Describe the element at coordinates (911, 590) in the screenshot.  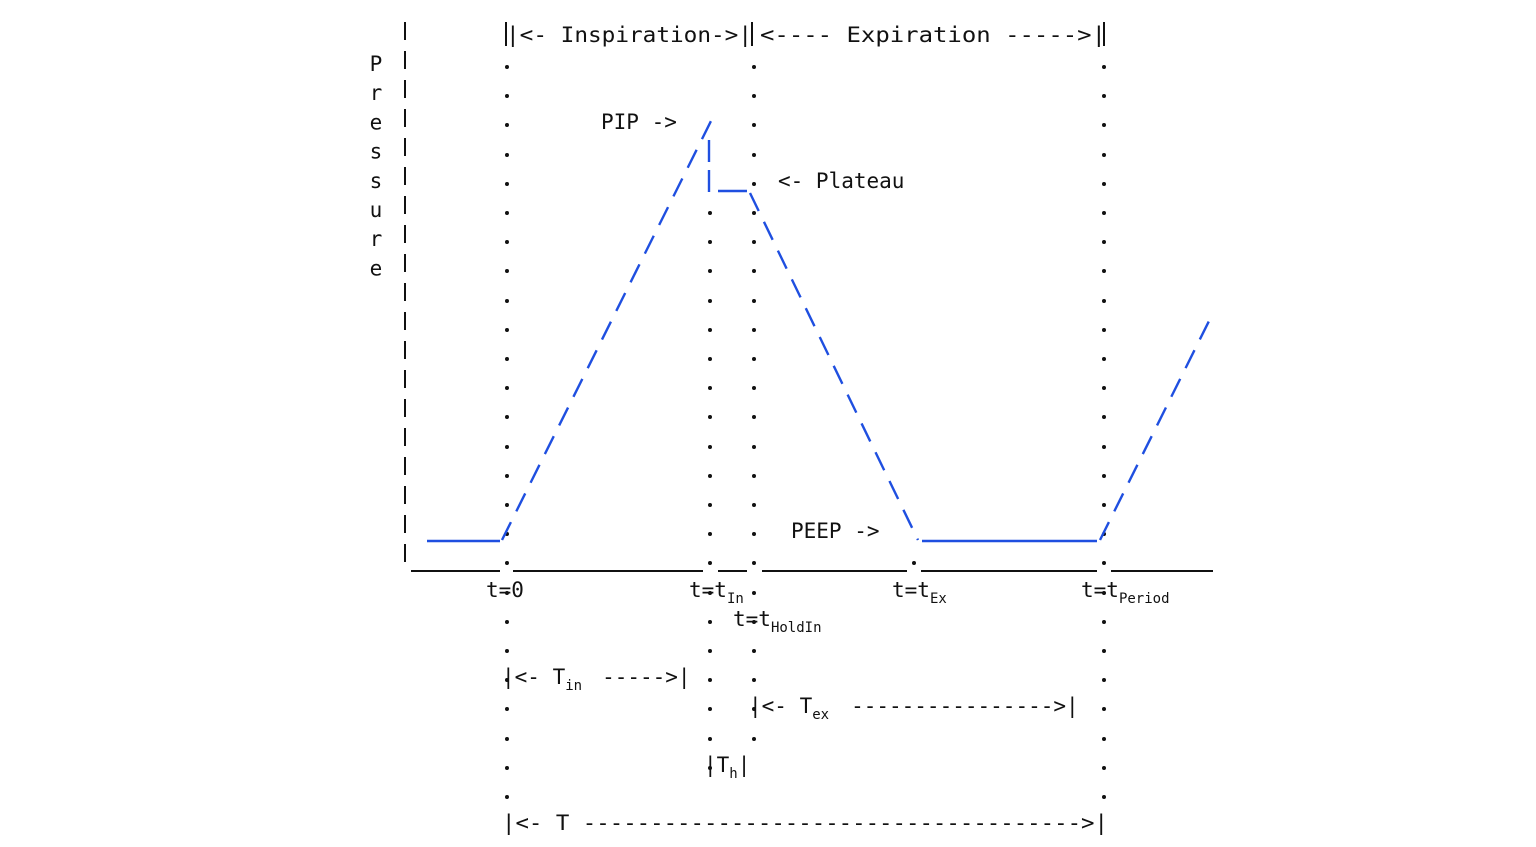
I see `time-label-tex-base: t=t` at that location.